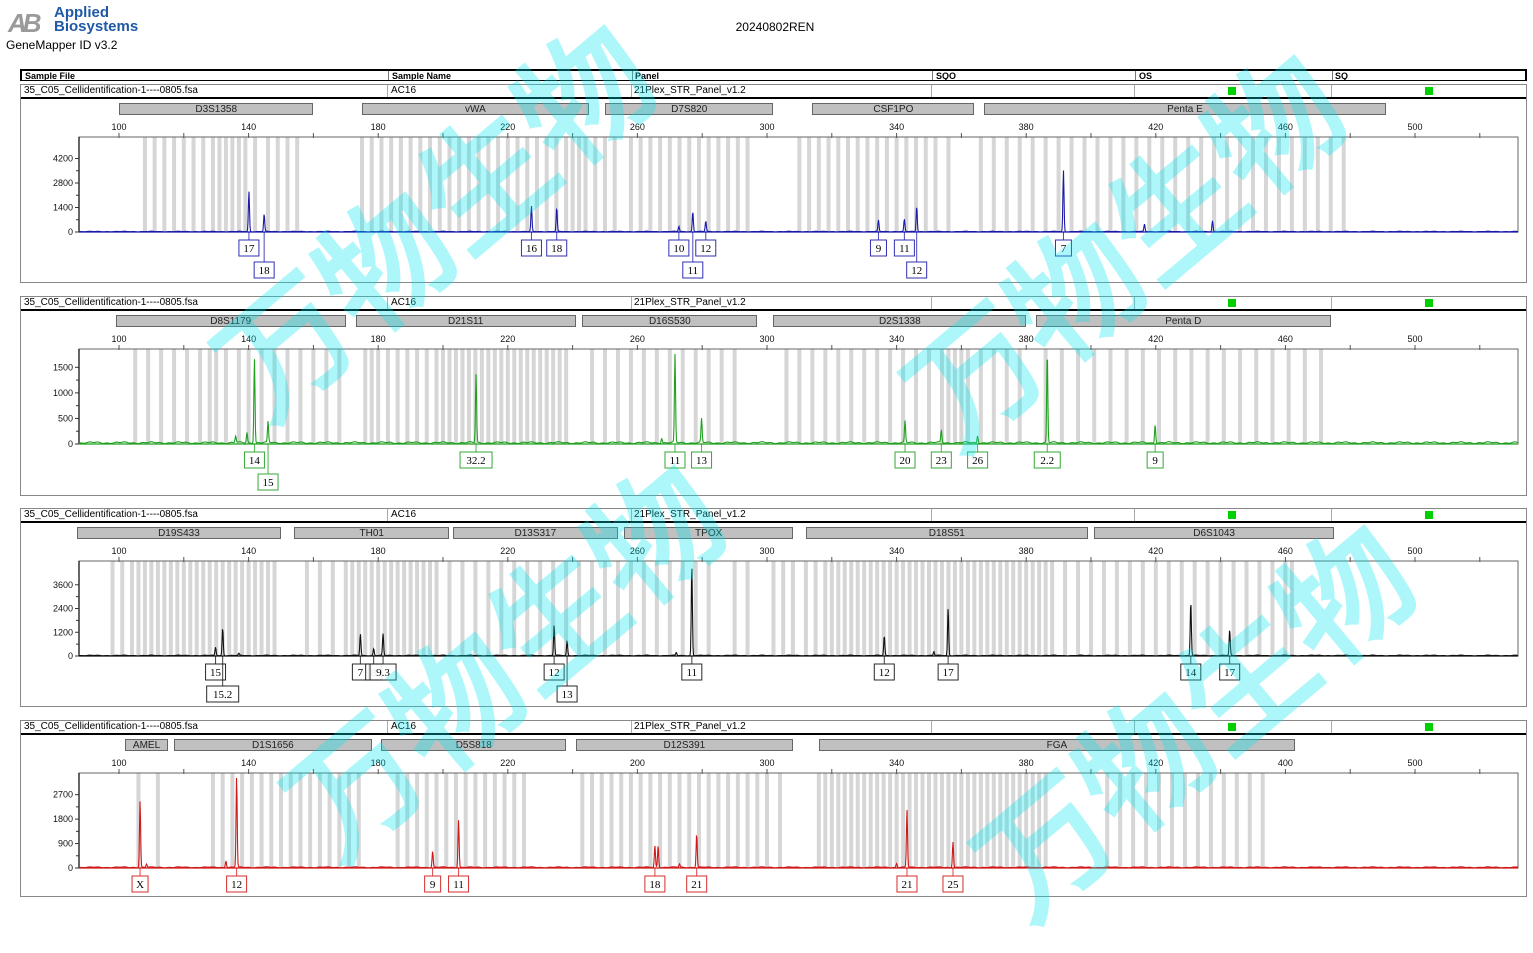 Image resolution: width=1533 pixels, height=953 pixels. I want to click on allele-call: 23, so click(941, 460).